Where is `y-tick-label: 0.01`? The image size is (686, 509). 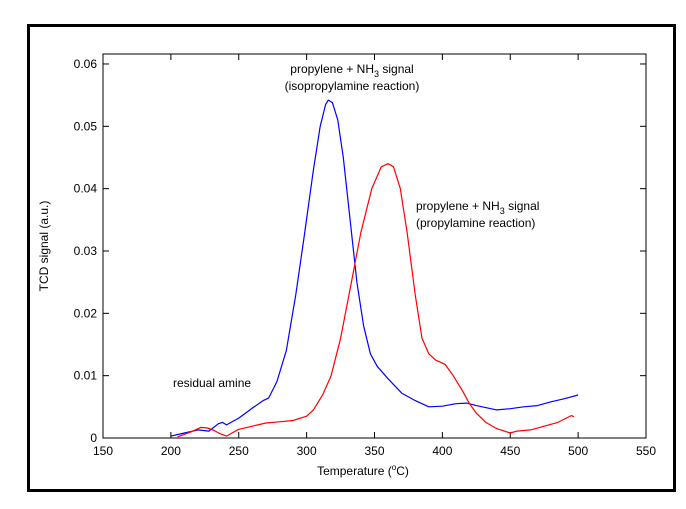 y-tick-label: 0.01 is located at coordinates (86, 376).